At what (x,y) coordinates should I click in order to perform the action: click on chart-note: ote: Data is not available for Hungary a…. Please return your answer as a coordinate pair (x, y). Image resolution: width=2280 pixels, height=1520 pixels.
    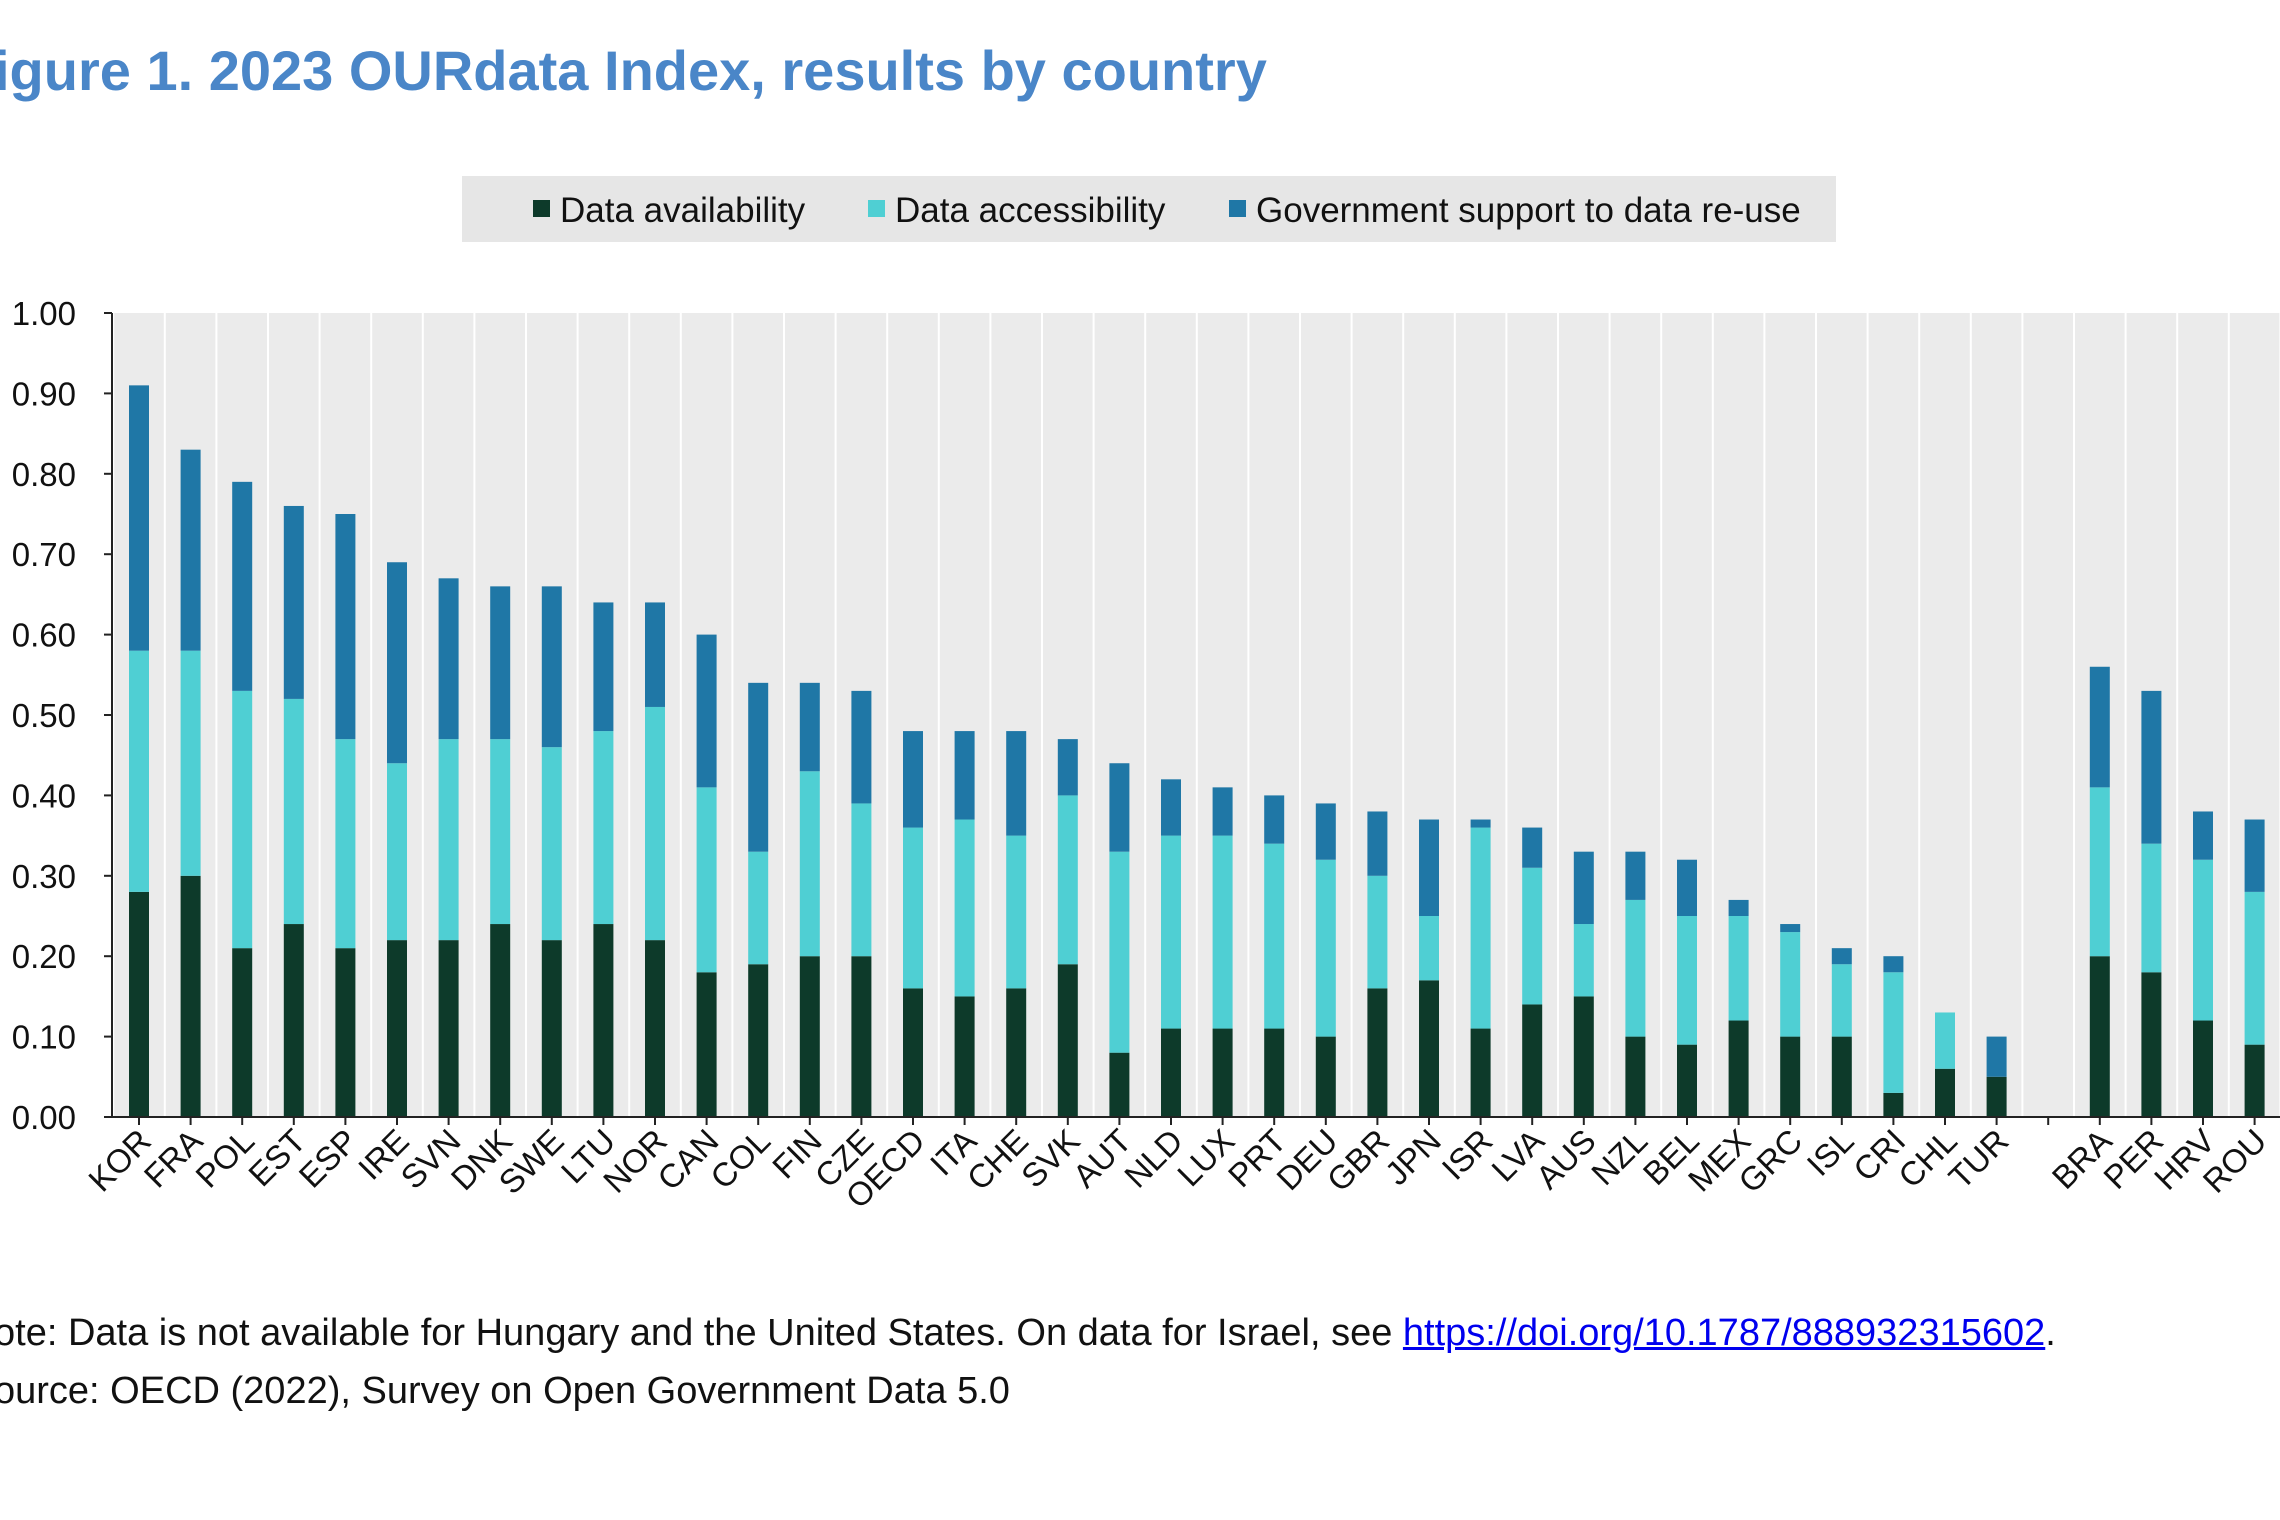
    Looking at the image, I should click on (1028, 1333).